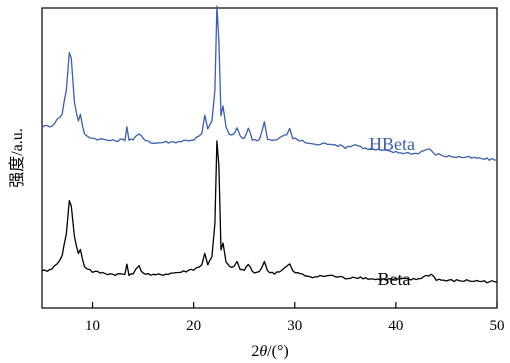 This screenshot has width=510, height=363. Describe the element at coordinates (395, 326) in the screenshot. I see `x-tick-label: 40` at that location.